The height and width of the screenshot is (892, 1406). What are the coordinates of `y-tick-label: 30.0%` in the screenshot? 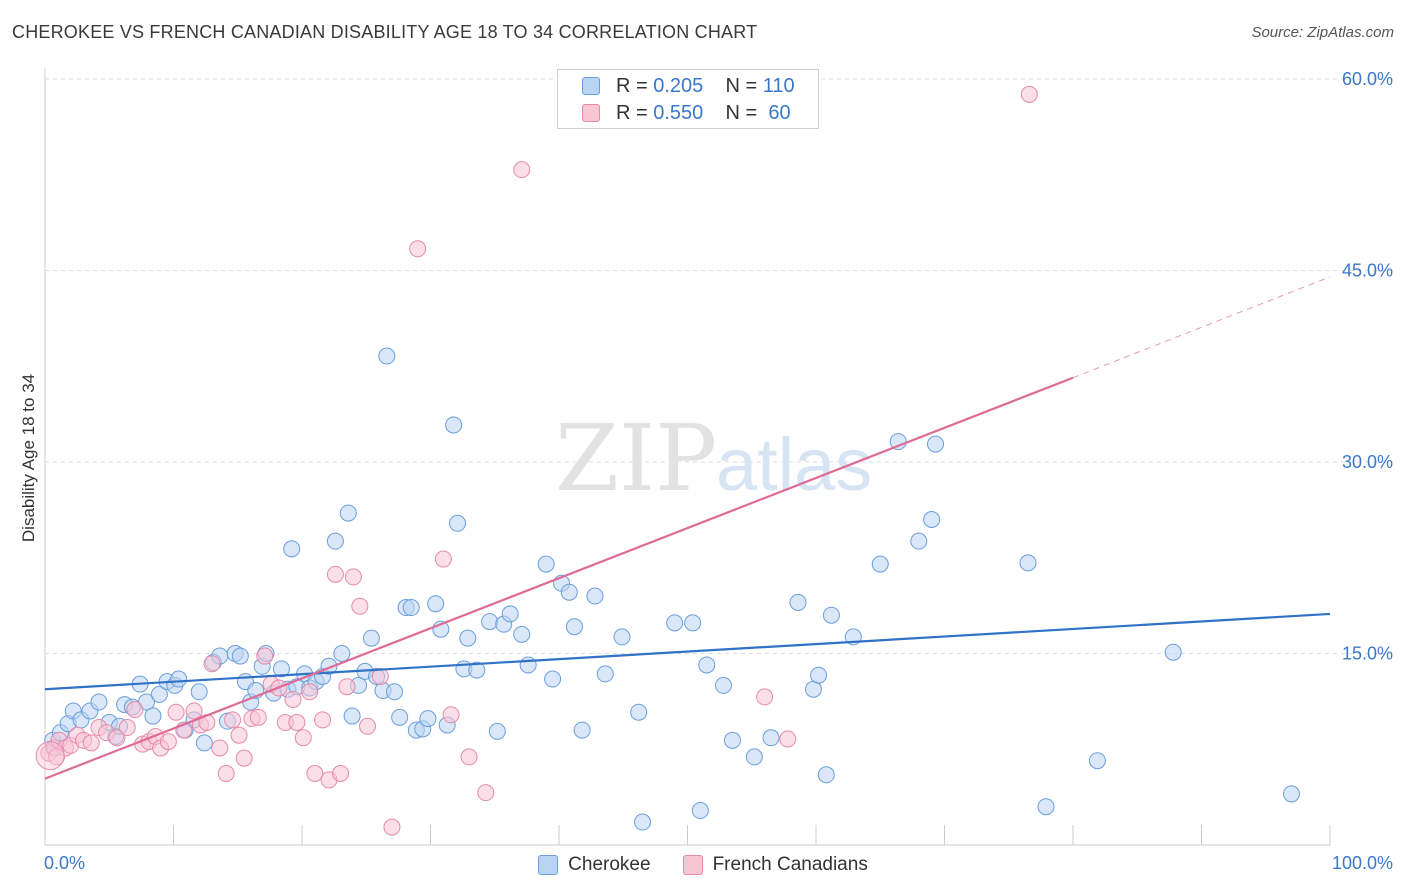 It's located at (1367, 462).